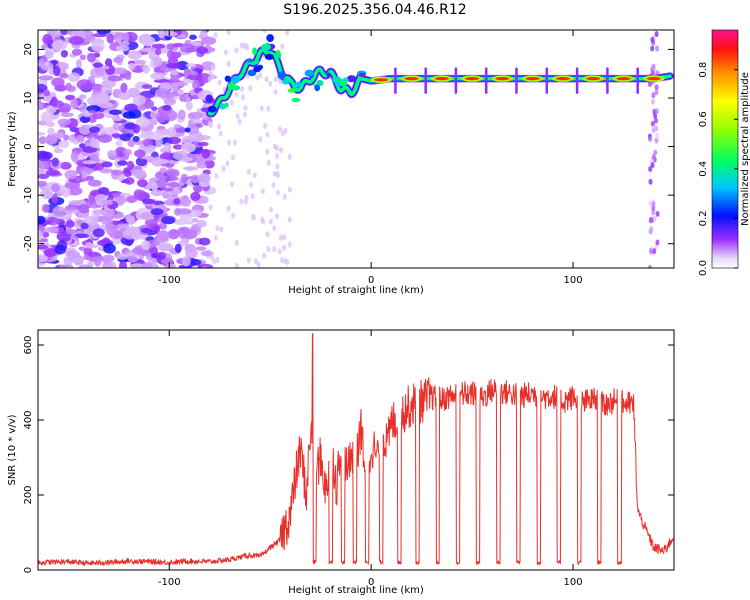 The width and height of the screenshot is (750, 600). I want to click on y-tick-label: -10, so click(28, 195).